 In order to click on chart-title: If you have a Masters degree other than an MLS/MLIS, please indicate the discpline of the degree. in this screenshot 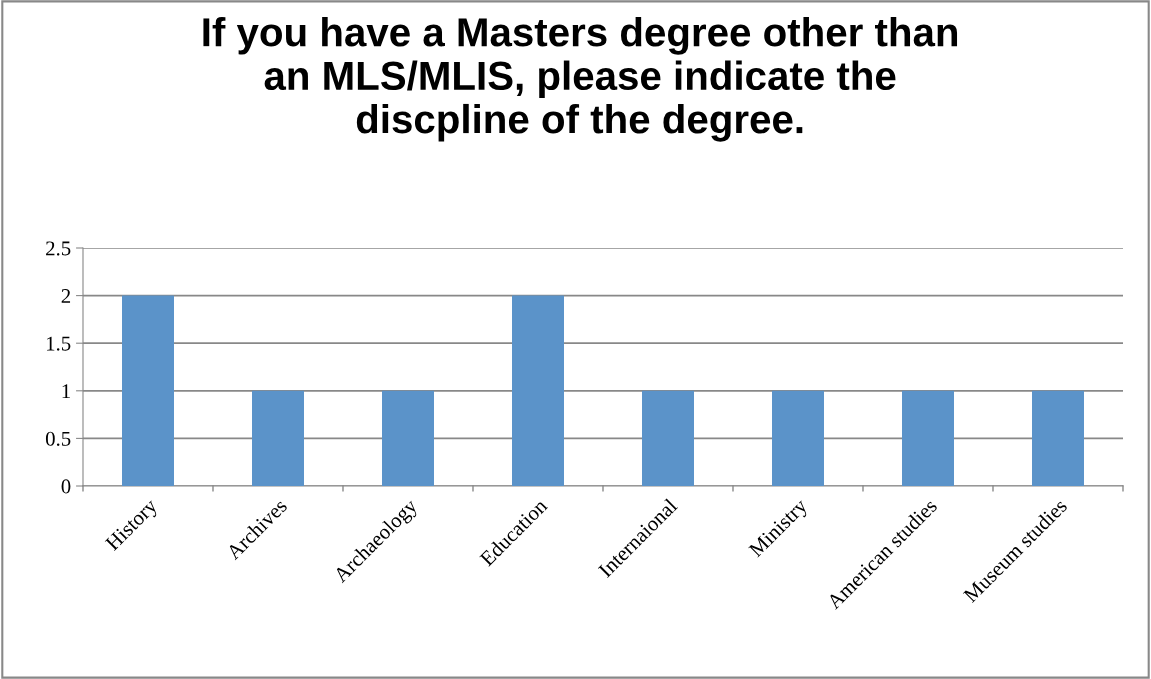, I will do `click(580, 79)`.